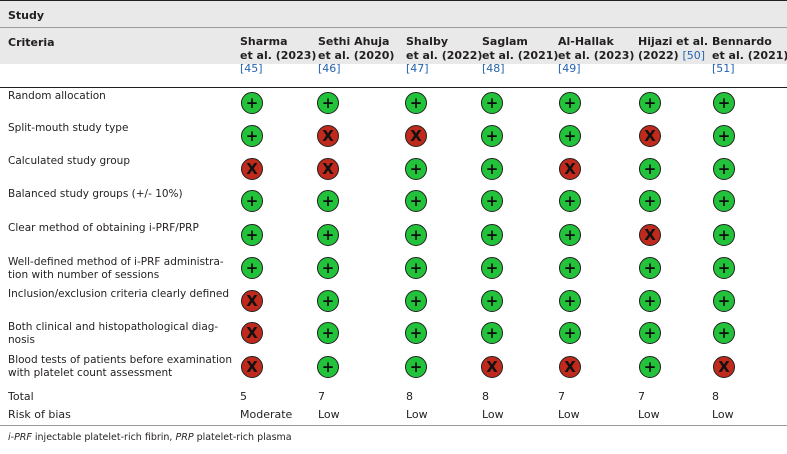  I want to click on study-header-line: Al-Hallak, so click(586, 41).